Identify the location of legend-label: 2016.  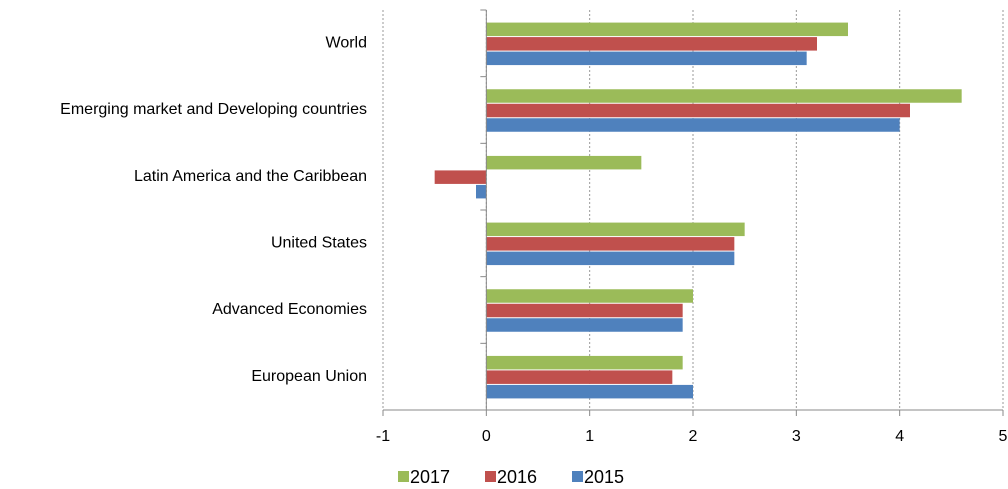
(517, 477).